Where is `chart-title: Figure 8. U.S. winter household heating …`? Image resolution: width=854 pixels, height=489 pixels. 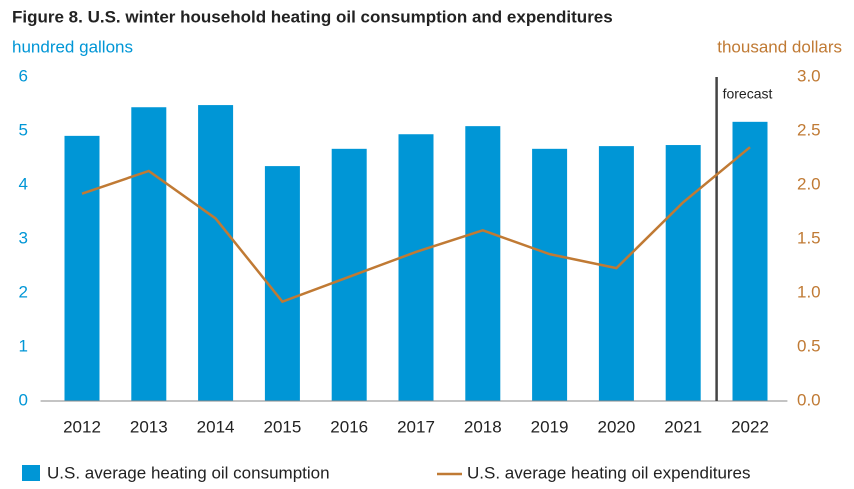
chart-title: Figure 8. U.S. winter household heating … is located at coordinates (312, 16).